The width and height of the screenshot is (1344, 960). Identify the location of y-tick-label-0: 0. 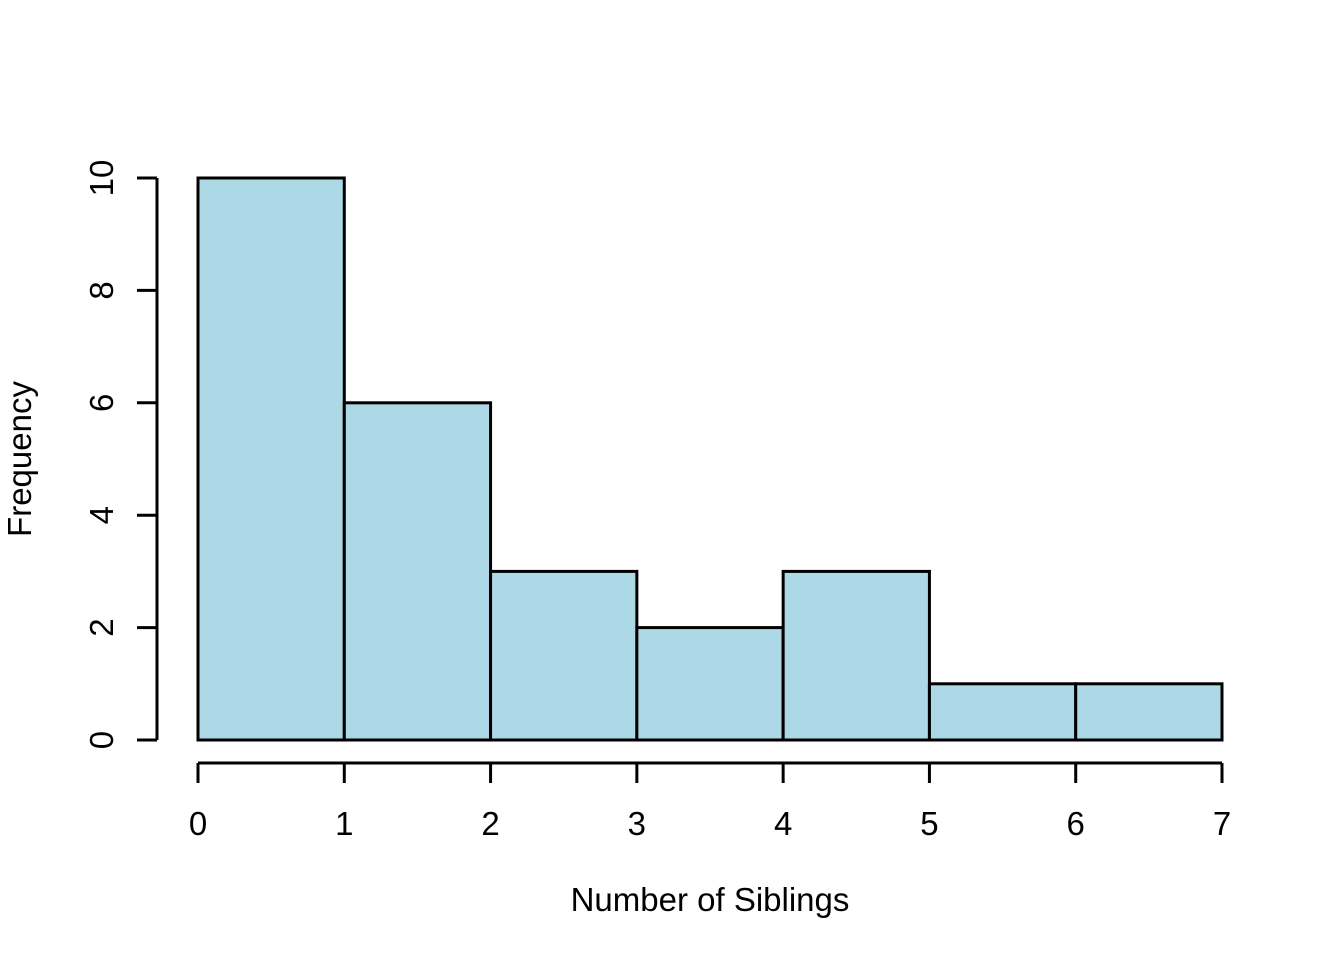
(101, 740).